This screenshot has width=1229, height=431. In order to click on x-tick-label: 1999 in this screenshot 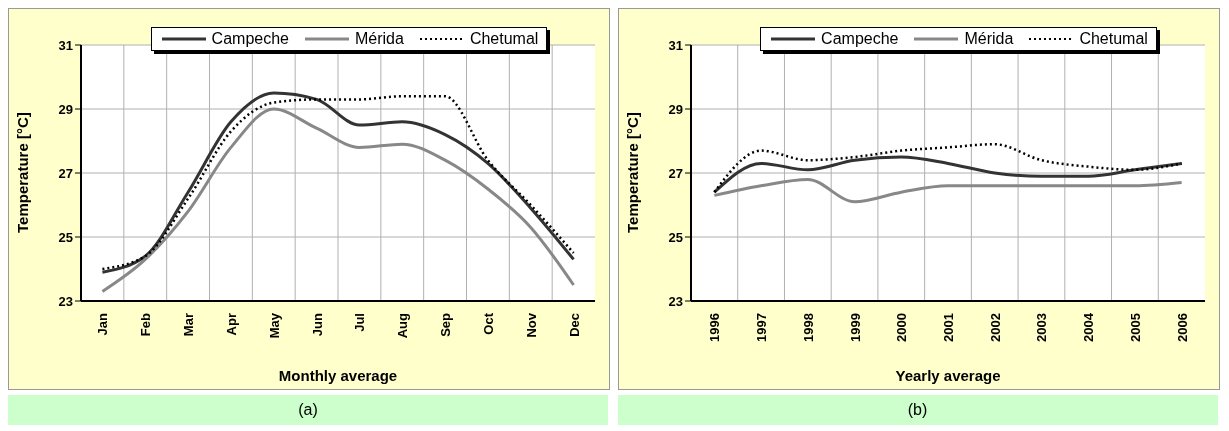, I will do `click(855, 327)`.